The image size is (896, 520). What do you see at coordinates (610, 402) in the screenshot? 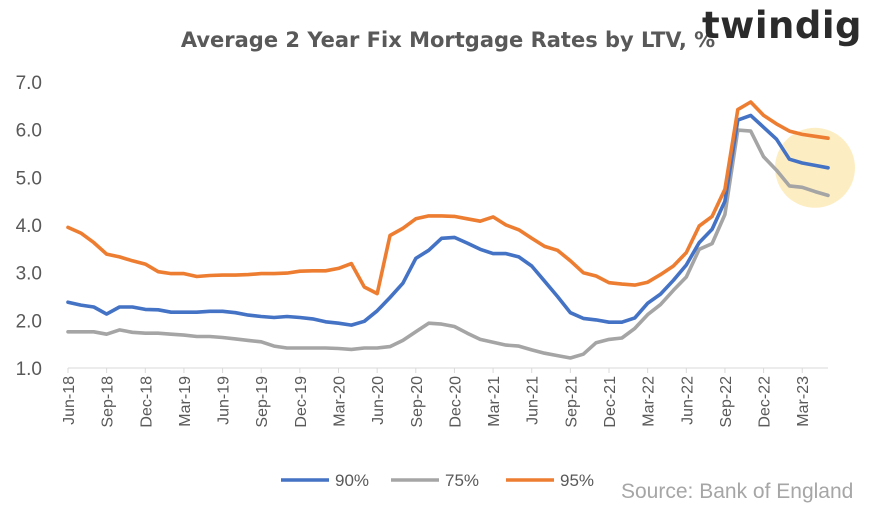
I see `x-tick-label: Dec-21` at bounding box center [610, 402].